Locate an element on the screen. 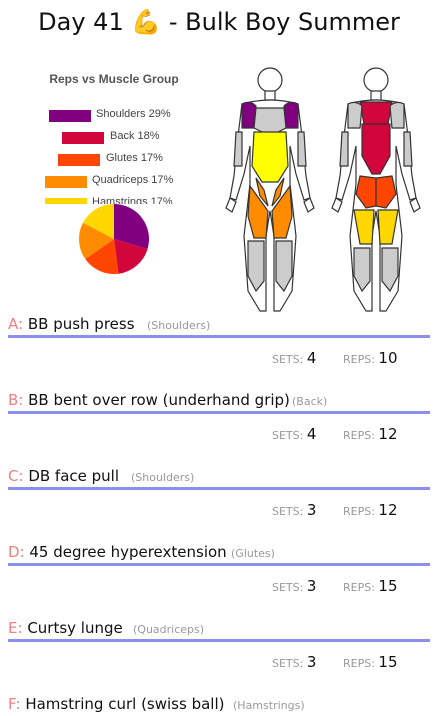  reps-field: REPS: 10 is located at coordinates (370, 358).